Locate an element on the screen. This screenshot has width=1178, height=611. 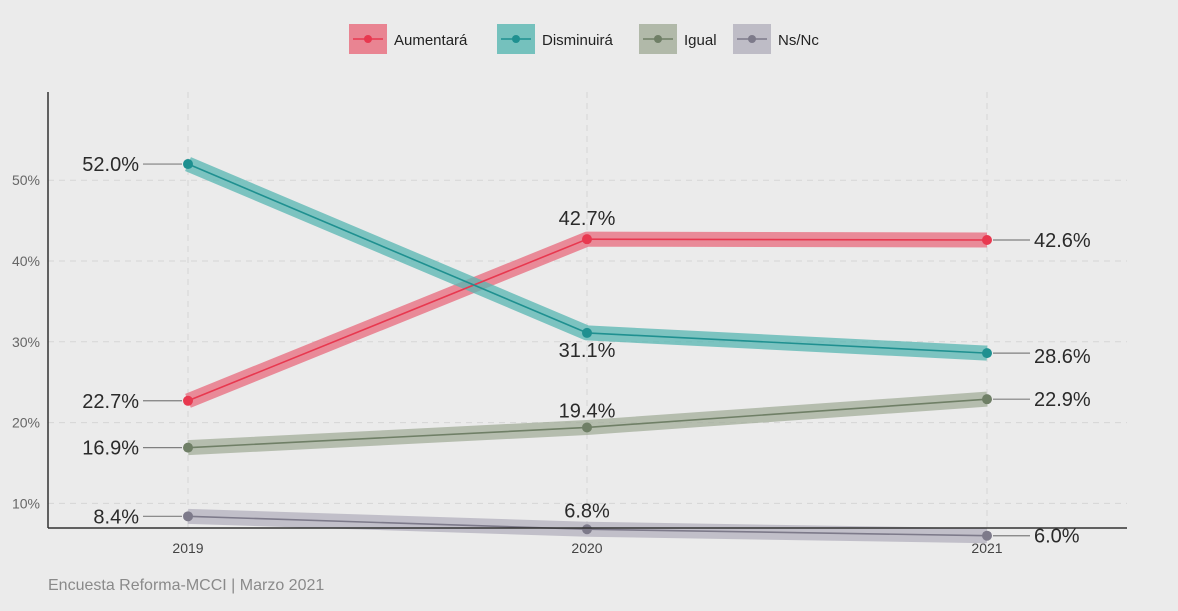
data-label: 52.0% is located at coordinates (110, 165).